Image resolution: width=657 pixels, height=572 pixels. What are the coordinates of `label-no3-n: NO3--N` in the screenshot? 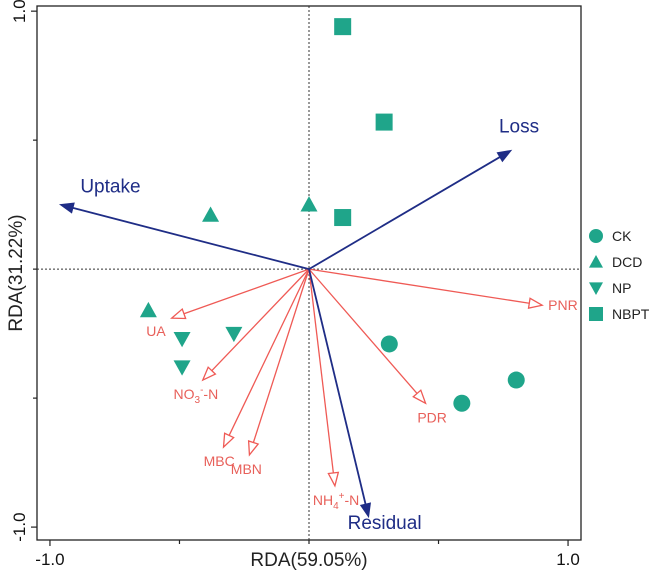 It's located at (196, 395).